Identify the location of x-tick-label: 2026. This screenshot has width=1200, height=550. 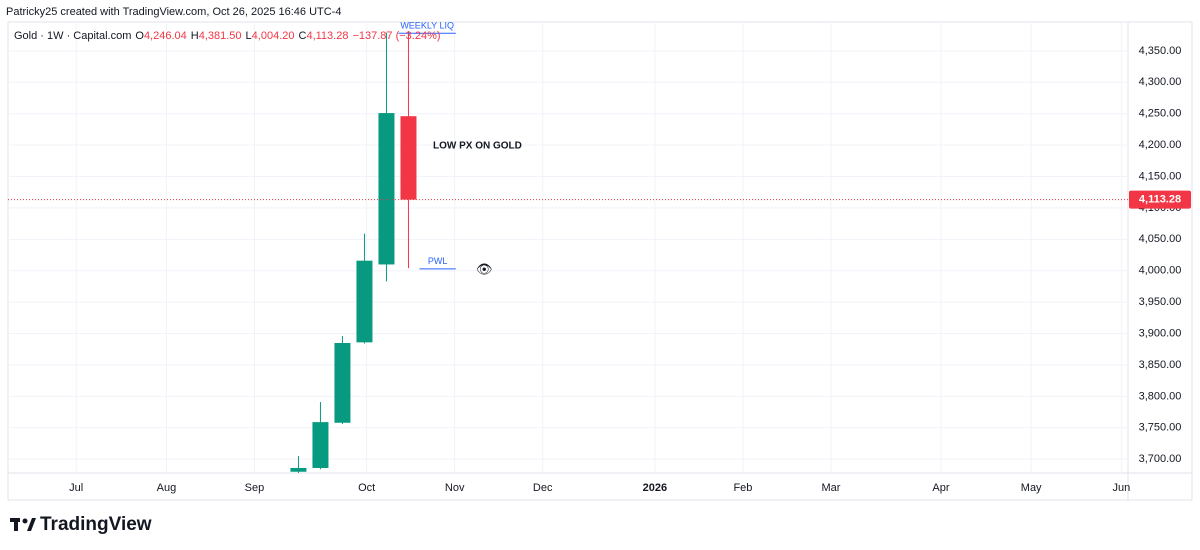
(655, 488).